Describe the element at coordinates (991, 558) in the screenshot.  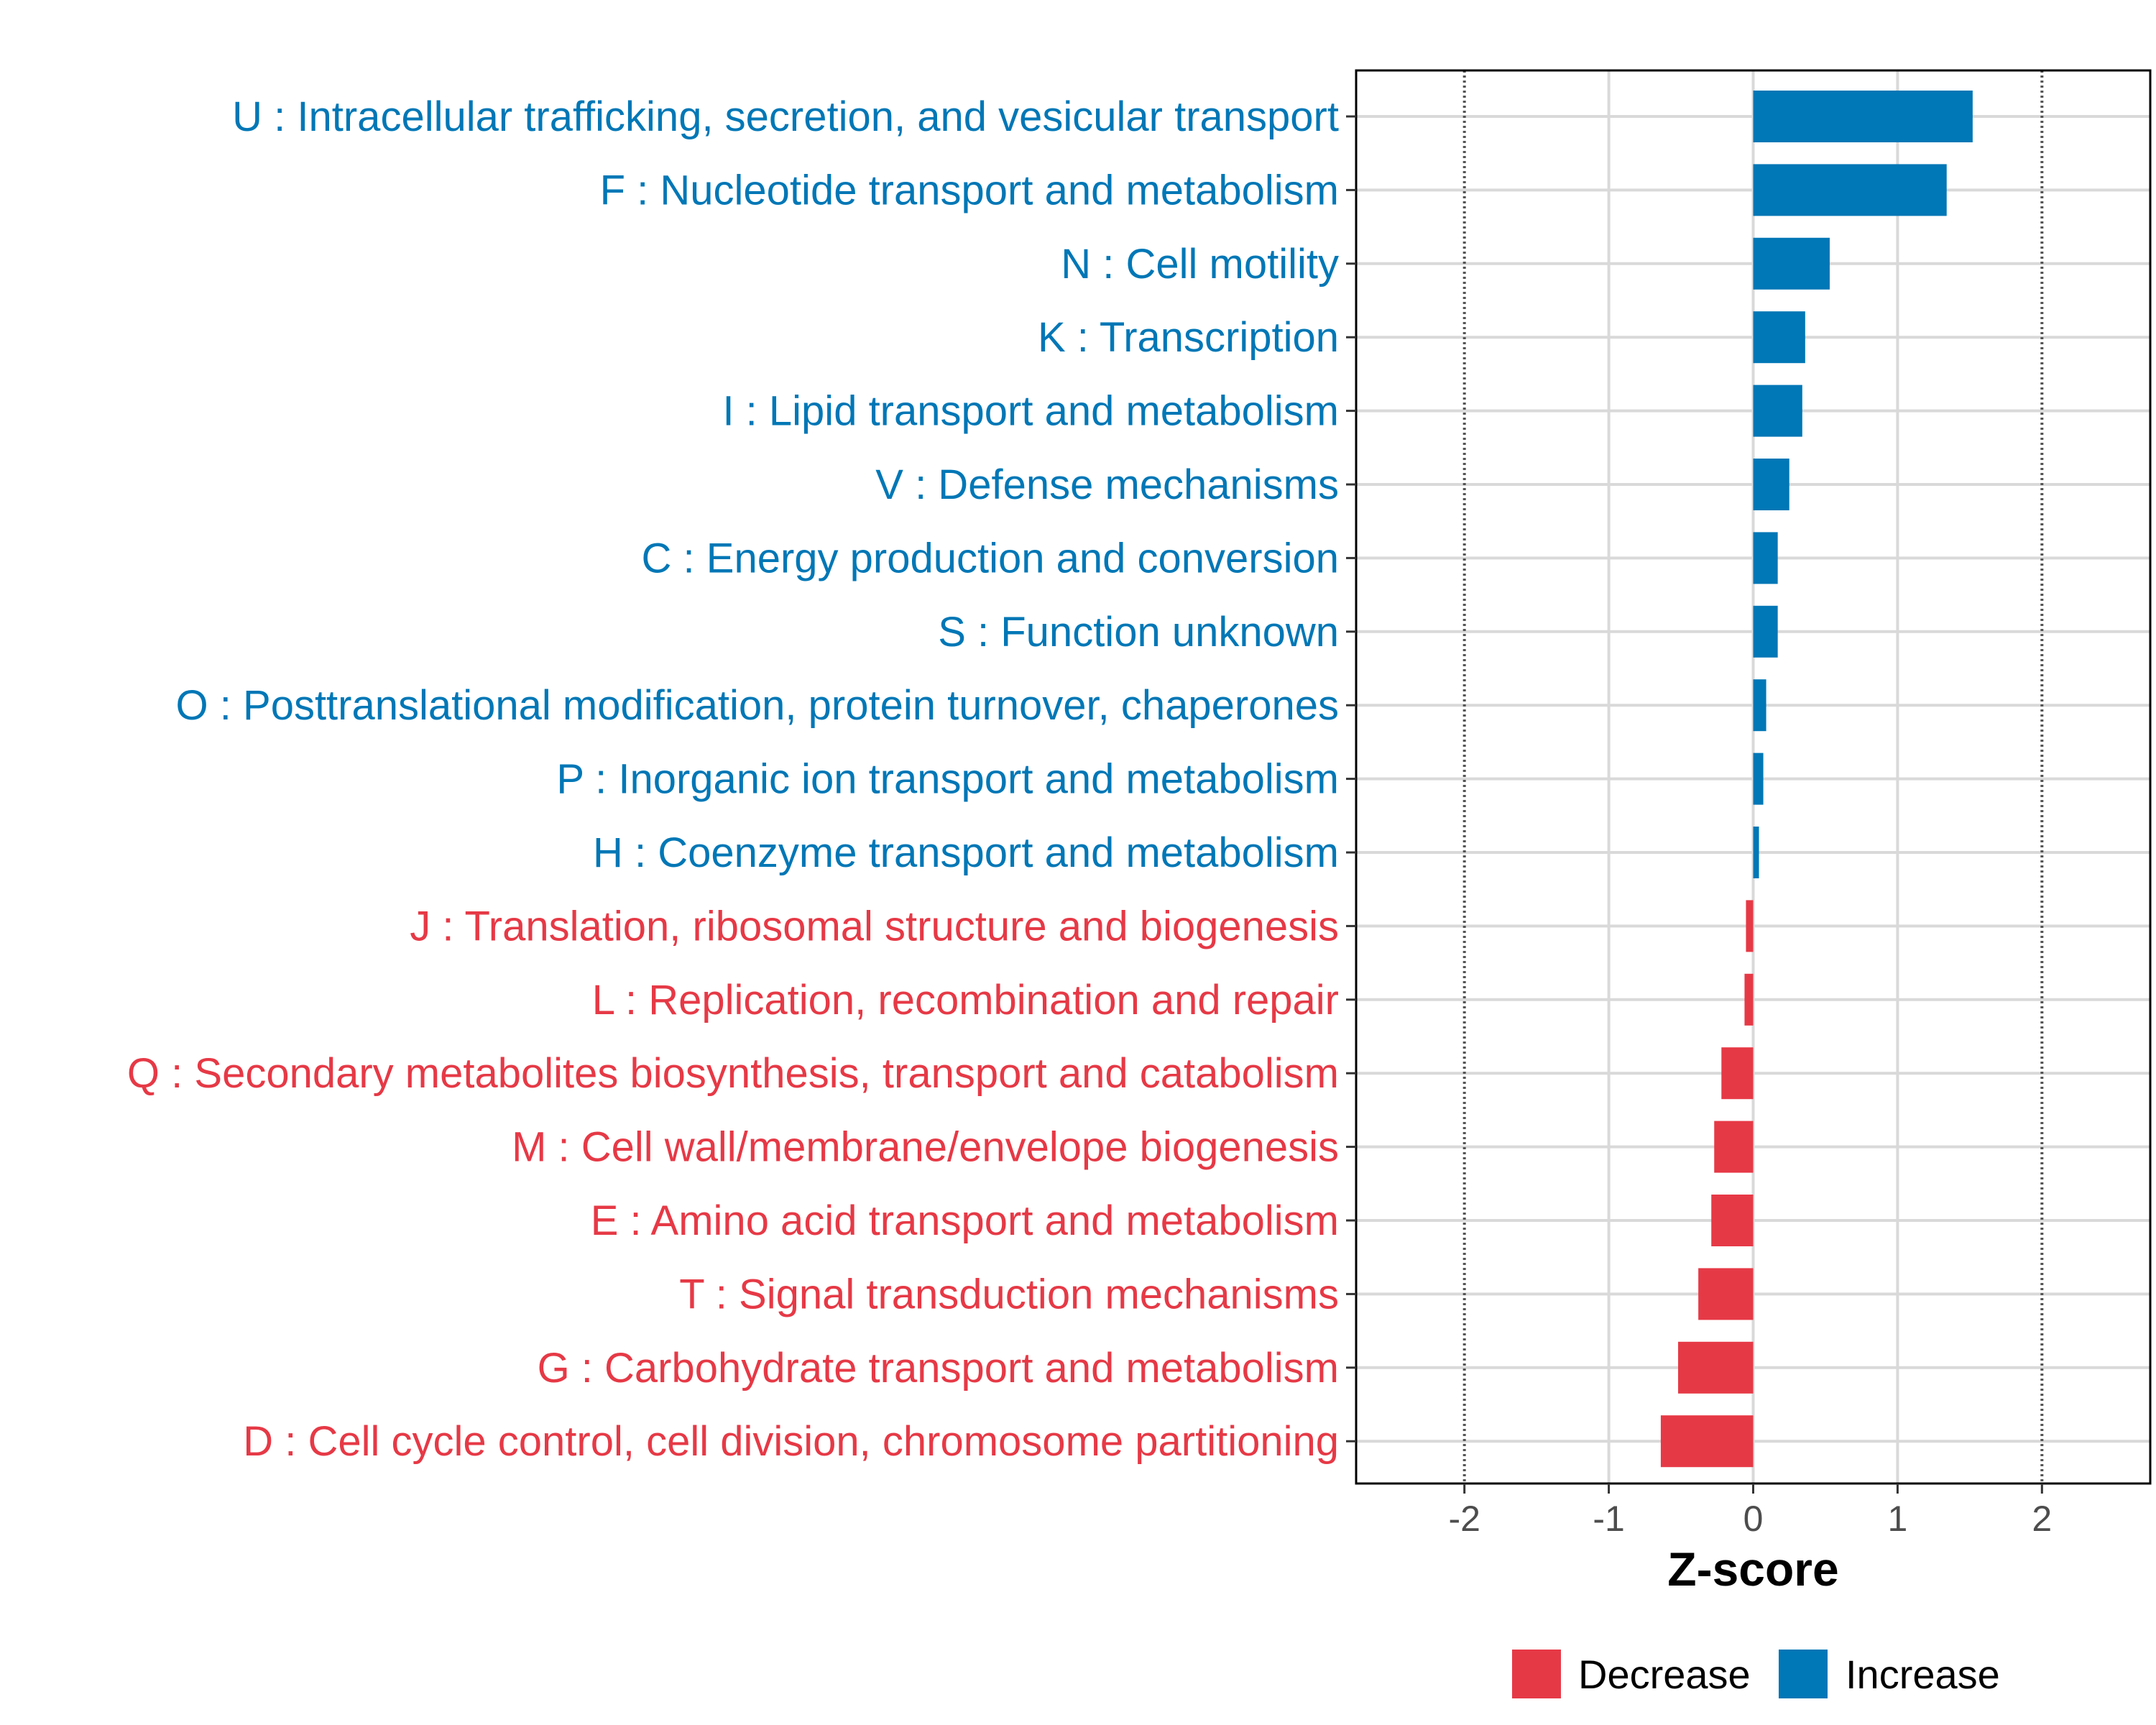
I see `category-label: C : Energy production and conversion` at that location.